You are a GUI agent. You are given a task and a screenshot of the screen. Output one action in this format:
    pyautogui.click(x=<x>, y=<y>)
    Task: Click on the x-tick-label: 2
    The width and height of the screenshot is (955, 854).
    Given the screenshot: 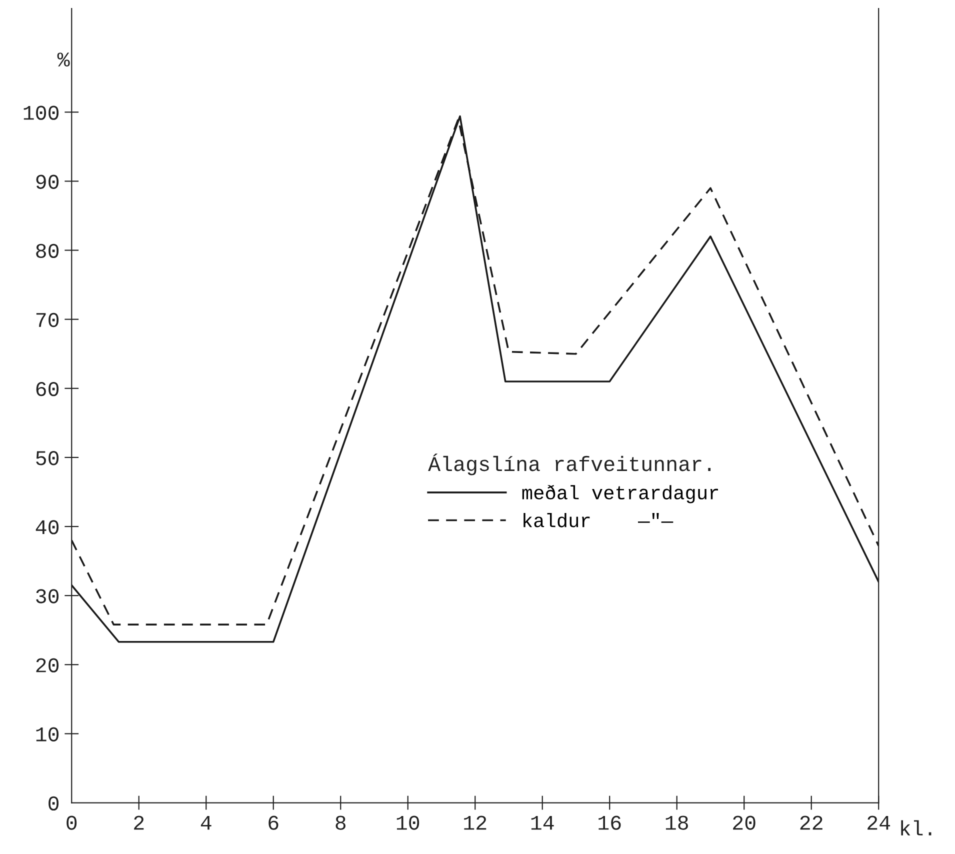 What is the action you would take?
    pyautogui.click(x=139, y=823)
    